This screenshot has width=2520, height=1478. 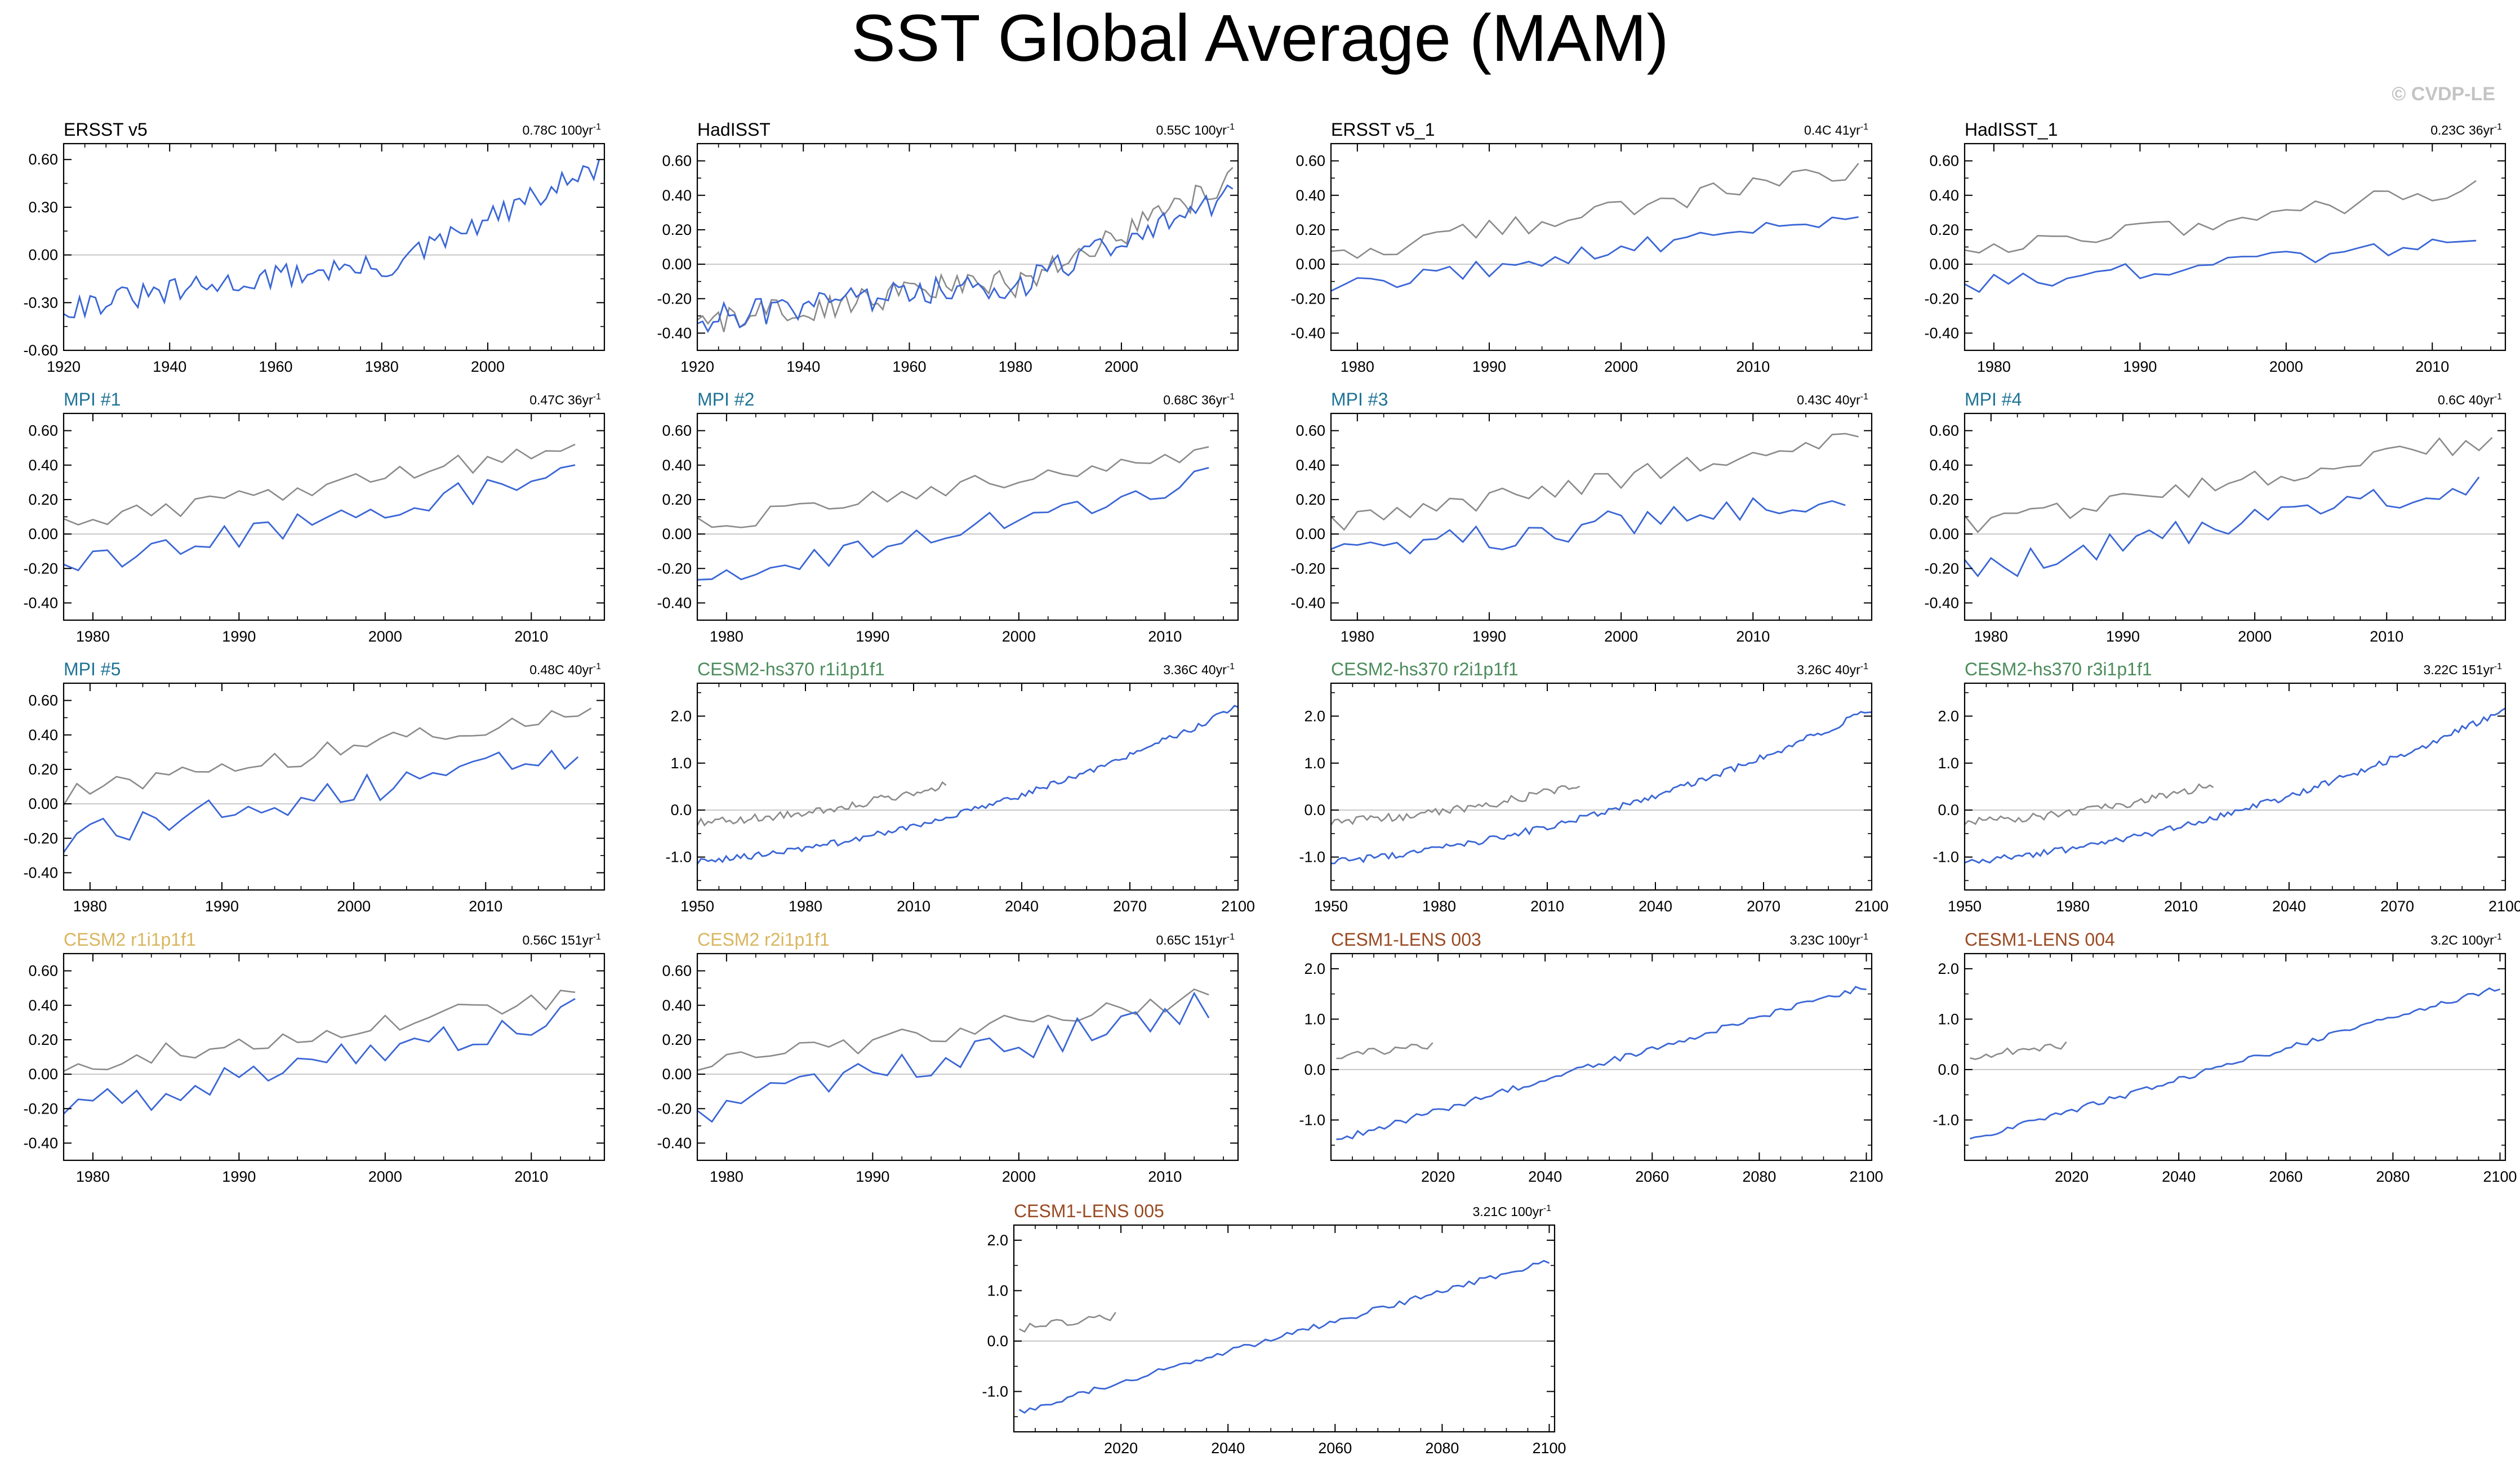 I want to click on x-tick-label: 2100, so click(x=2504, y=906).